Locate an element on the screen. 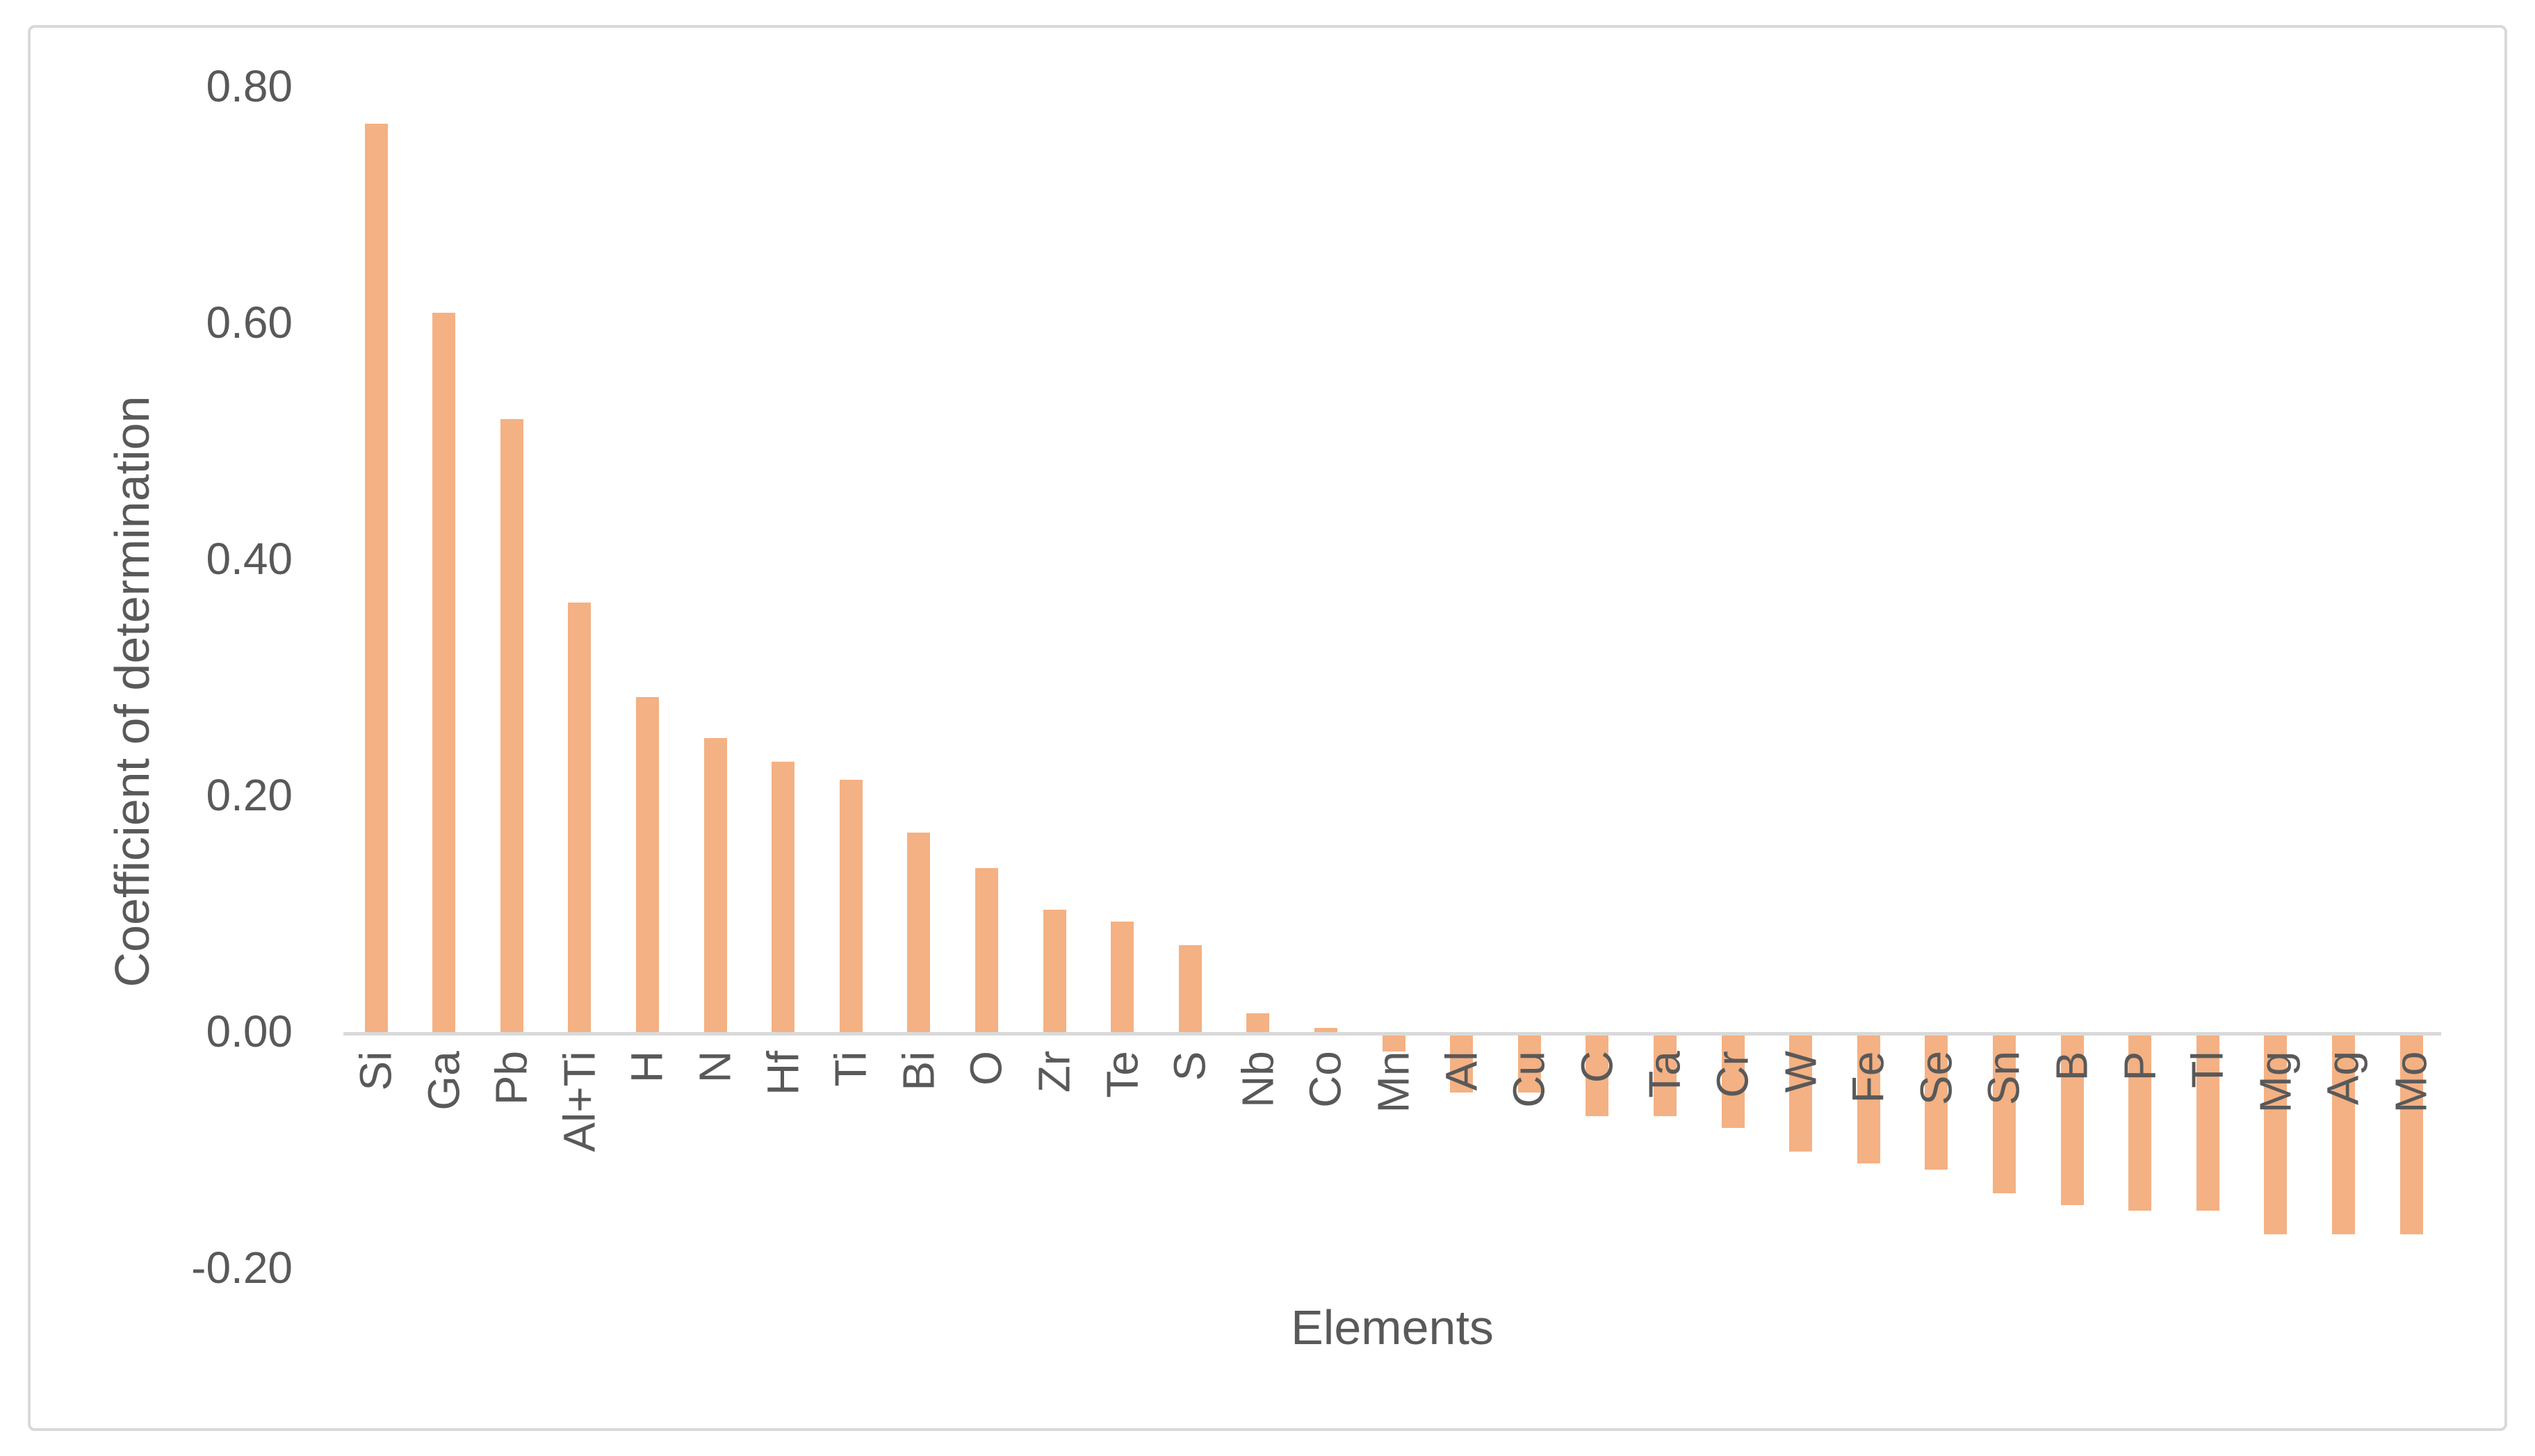  bar-Co is located at coordinates (1325, 1030).